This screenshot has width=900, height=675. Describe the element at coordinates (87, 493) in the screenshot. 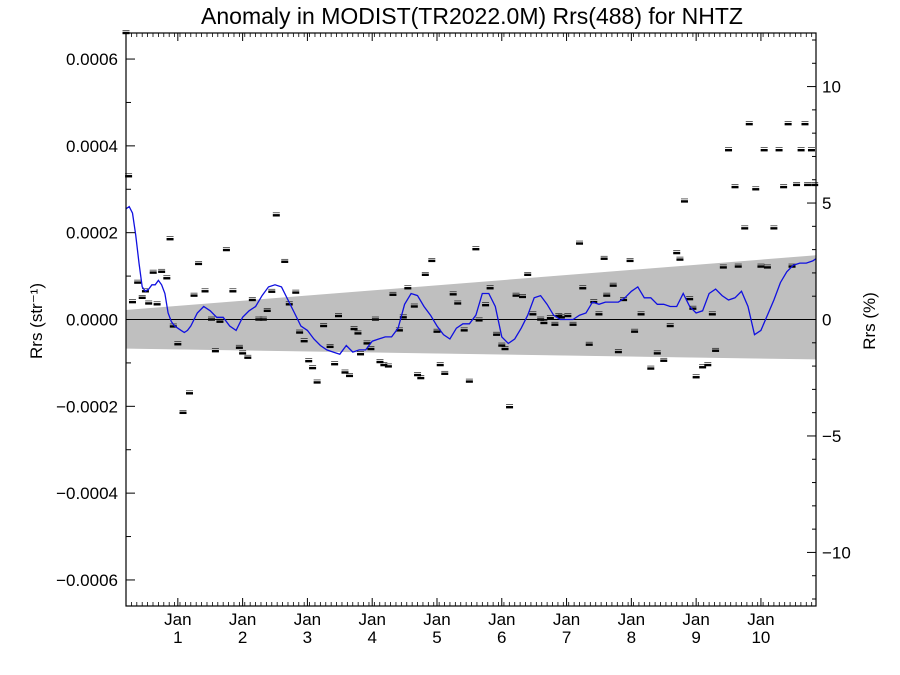

I see `y-tick-label: −0.0004` at that location.